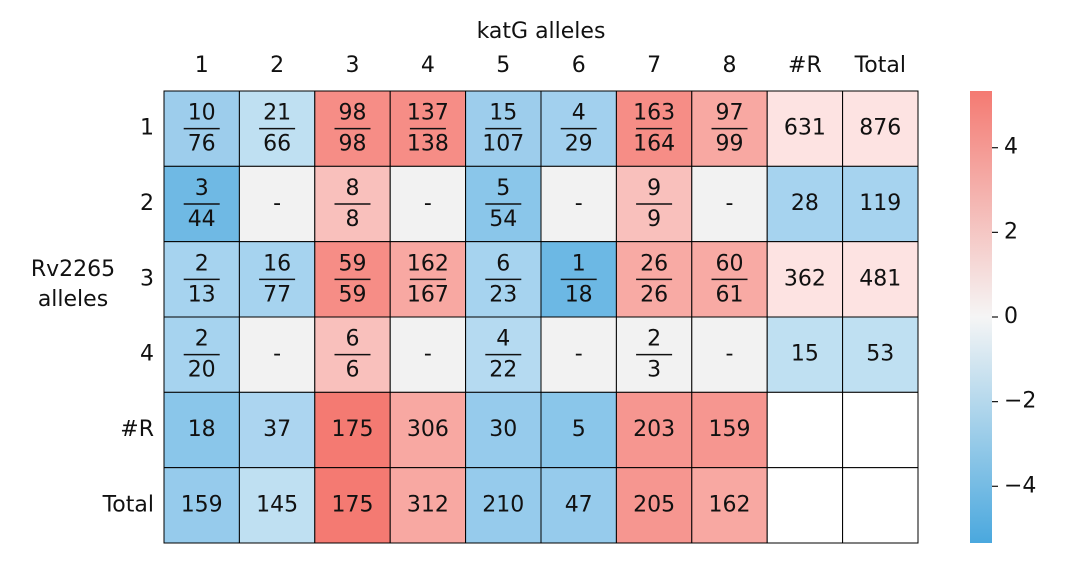 This screenshot has height=567, width=1071. I want to click on denominator: 26, so click(654, 294).